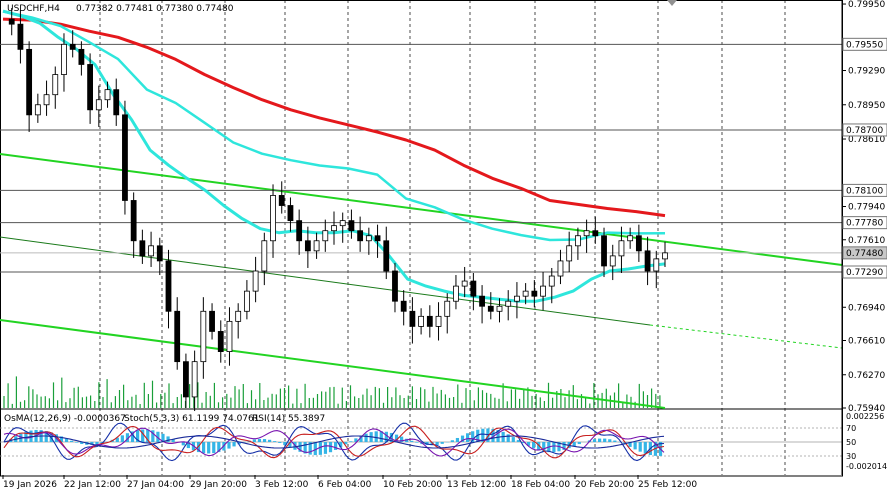  What do you see at coordinates (864, 224) in the screenshot?
I see `level-tag-label: 0.77780` at bounding box center [864, 224].